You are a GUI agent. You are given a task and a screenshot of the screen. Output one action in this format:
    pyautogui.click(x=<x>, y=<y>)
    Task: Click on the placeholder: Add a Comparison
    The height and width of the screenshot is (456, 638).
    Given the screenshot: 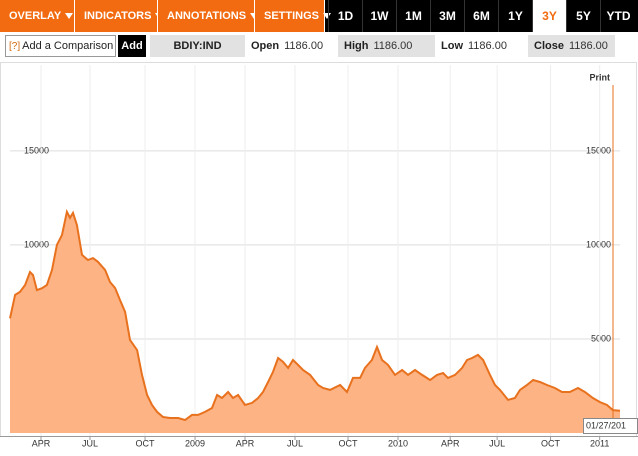 What is the action you would take?
    pyautogui.click(x=68, y=46)
    